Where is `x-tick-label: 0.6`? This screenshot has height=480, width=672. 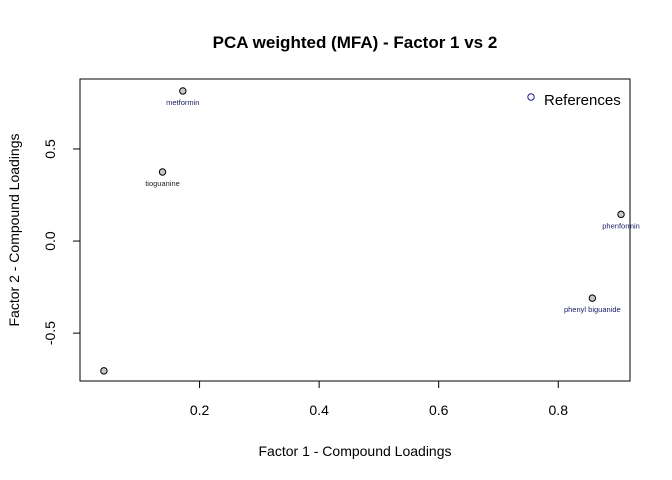
x-tick-label: 0.6 is located at coordinates (439, 410).